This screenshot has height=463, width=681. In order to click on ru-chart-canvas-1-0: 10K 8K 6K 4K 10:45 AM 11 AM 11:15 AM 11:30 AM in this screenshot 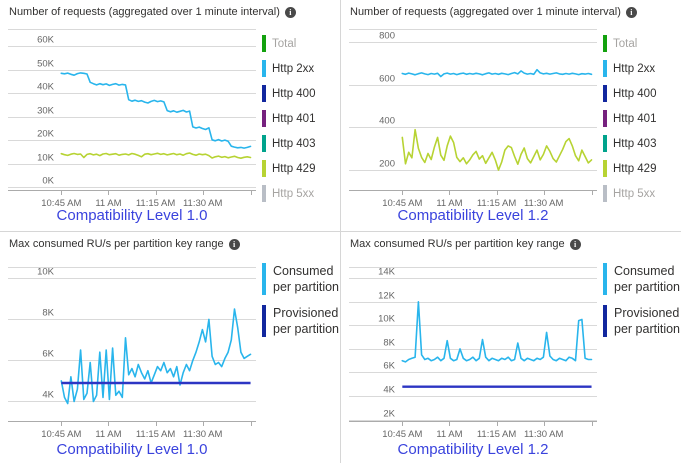, I will do `click(132, 357)`.